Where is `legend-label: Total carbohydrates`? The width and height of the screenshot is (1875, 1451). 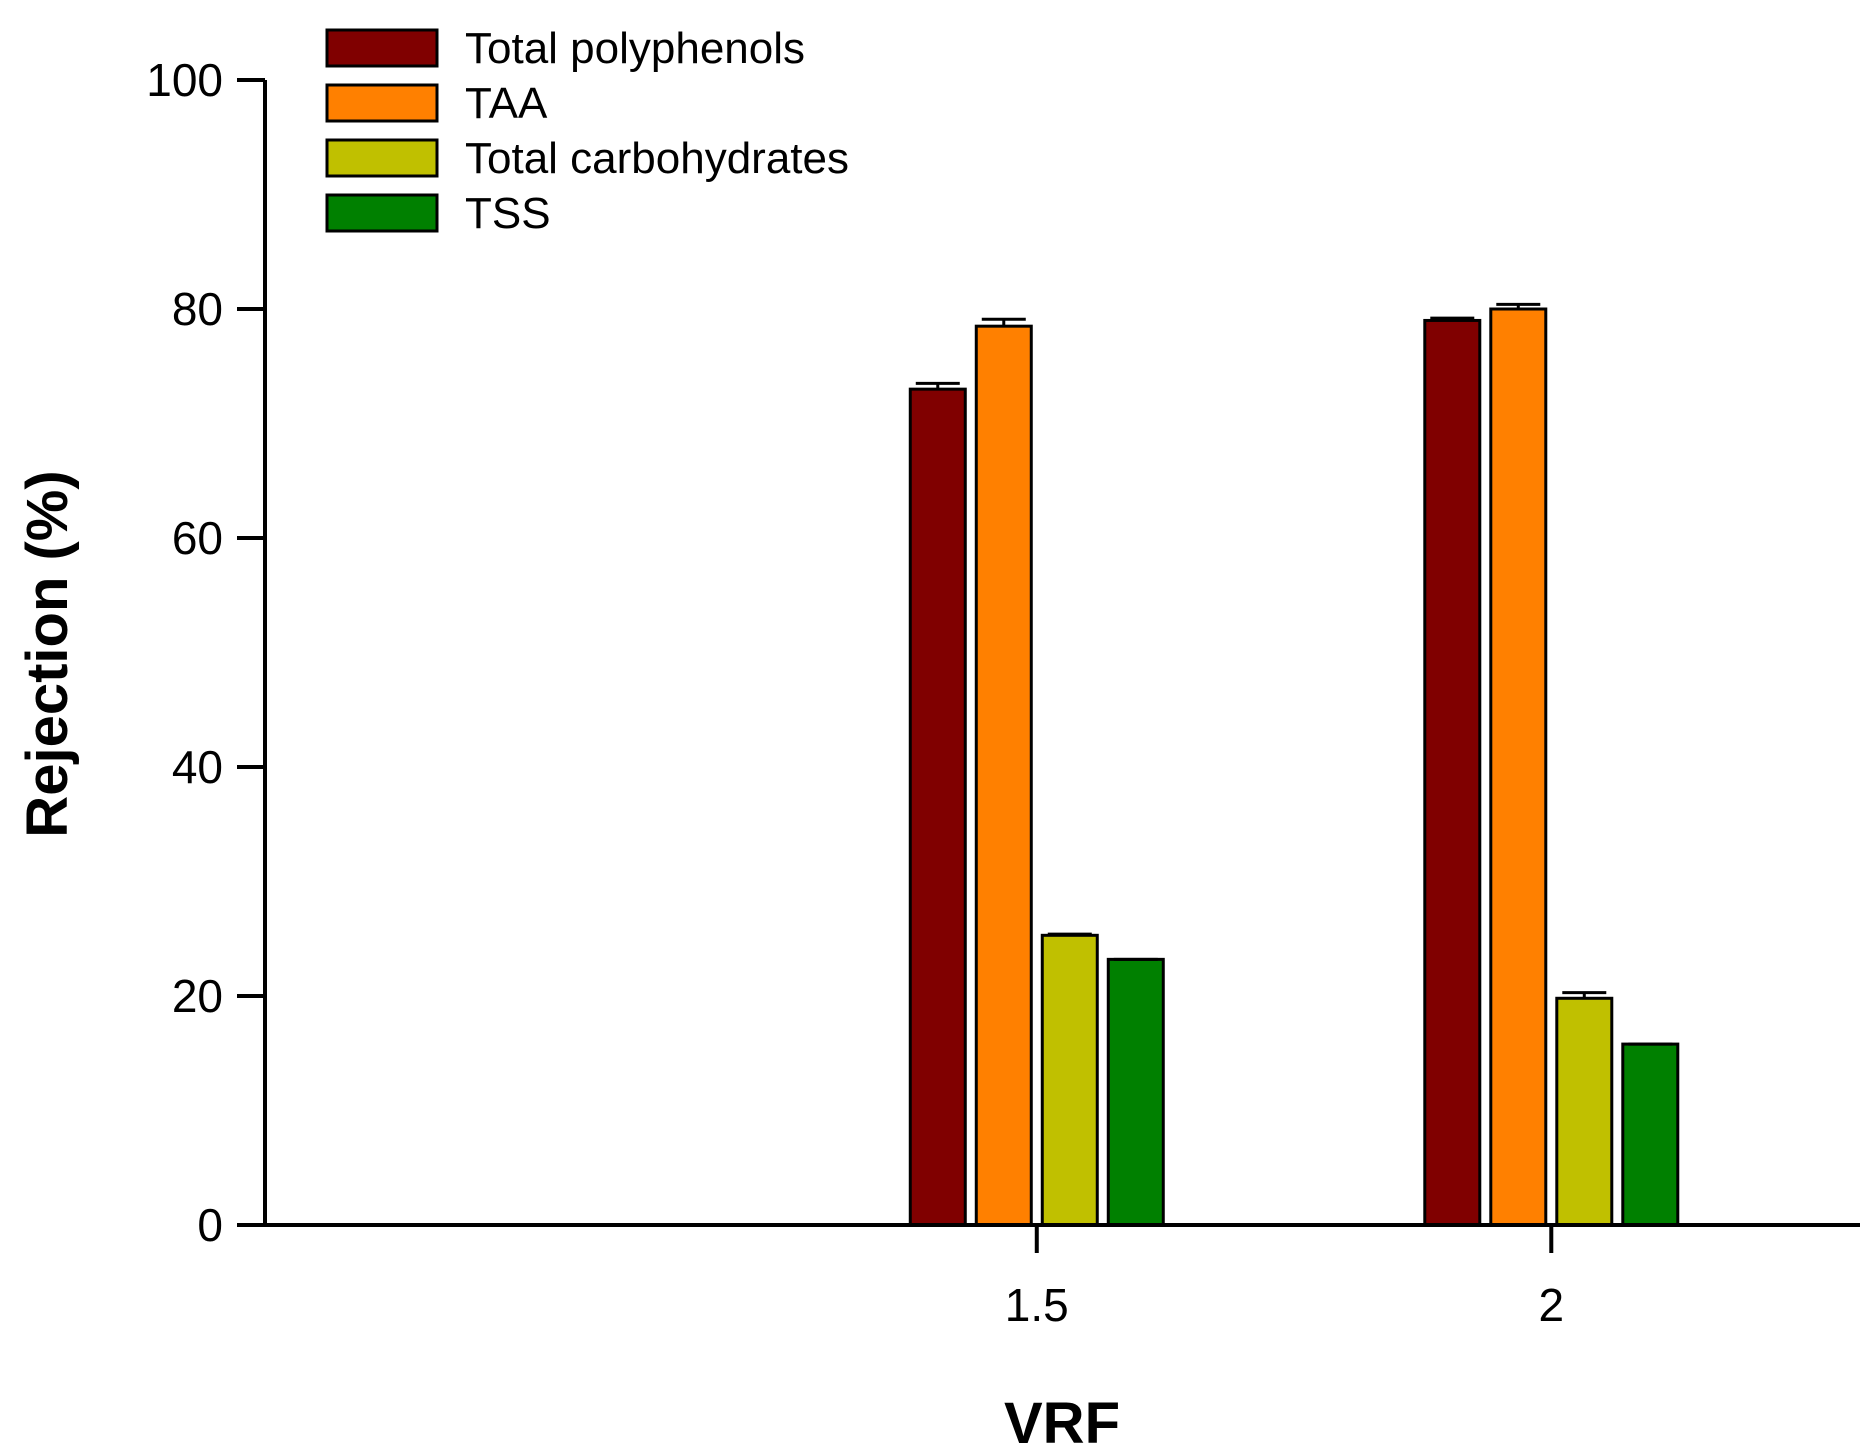 legend-label: Total carbohydrates is located at coordinates (657, 158).